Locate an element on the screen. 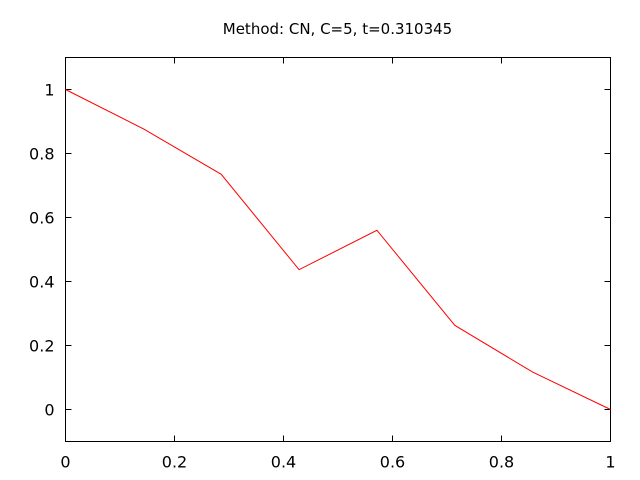  x-tick-label: 1 is located at coordinates (610, 462).